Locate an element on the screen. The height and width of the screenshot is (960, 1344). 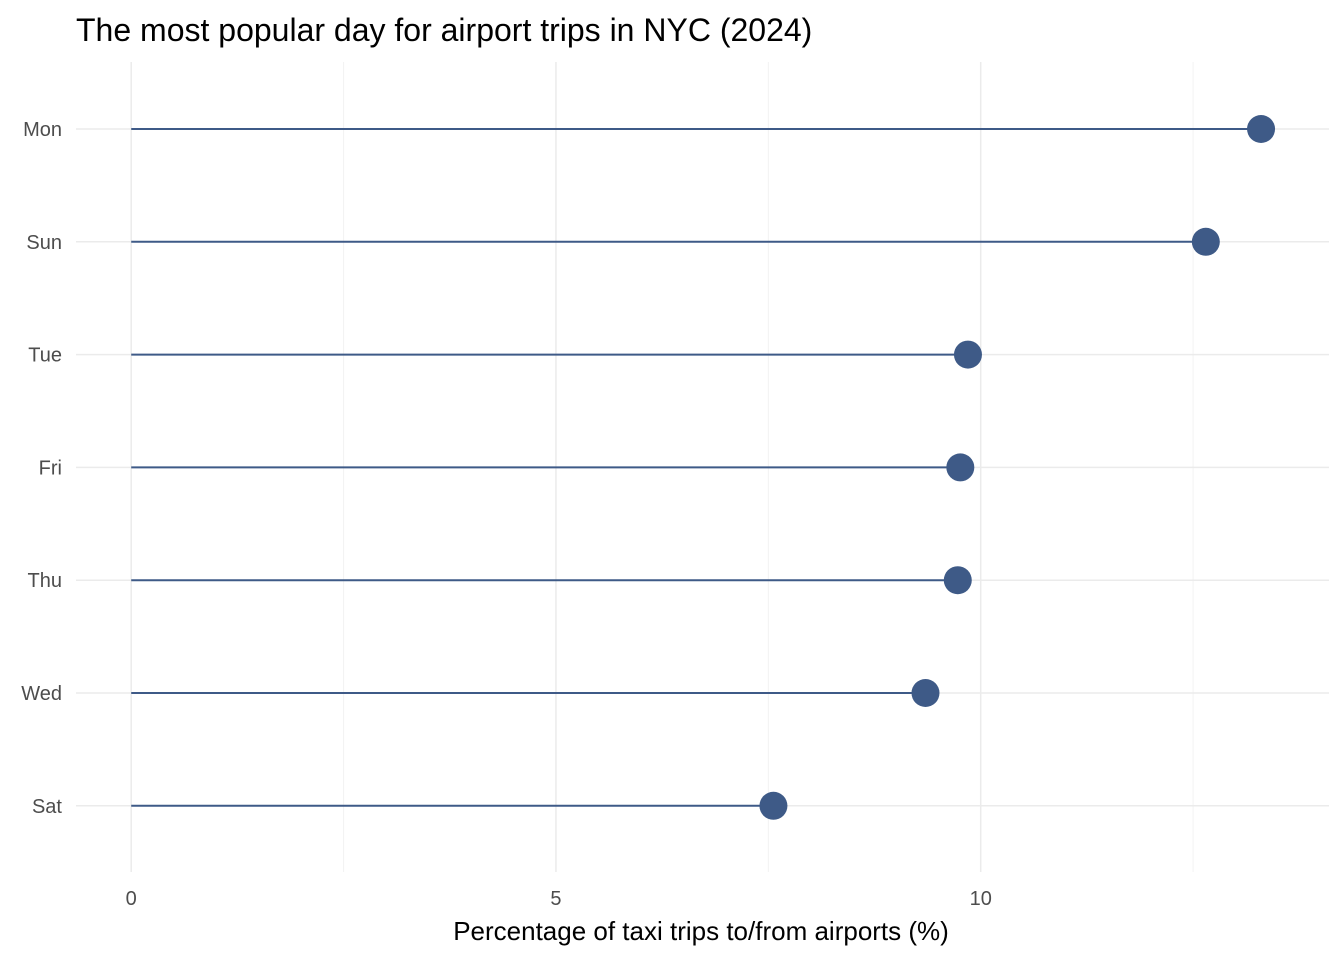
x-tick-label: 5 is located at coordinates (555, 899).